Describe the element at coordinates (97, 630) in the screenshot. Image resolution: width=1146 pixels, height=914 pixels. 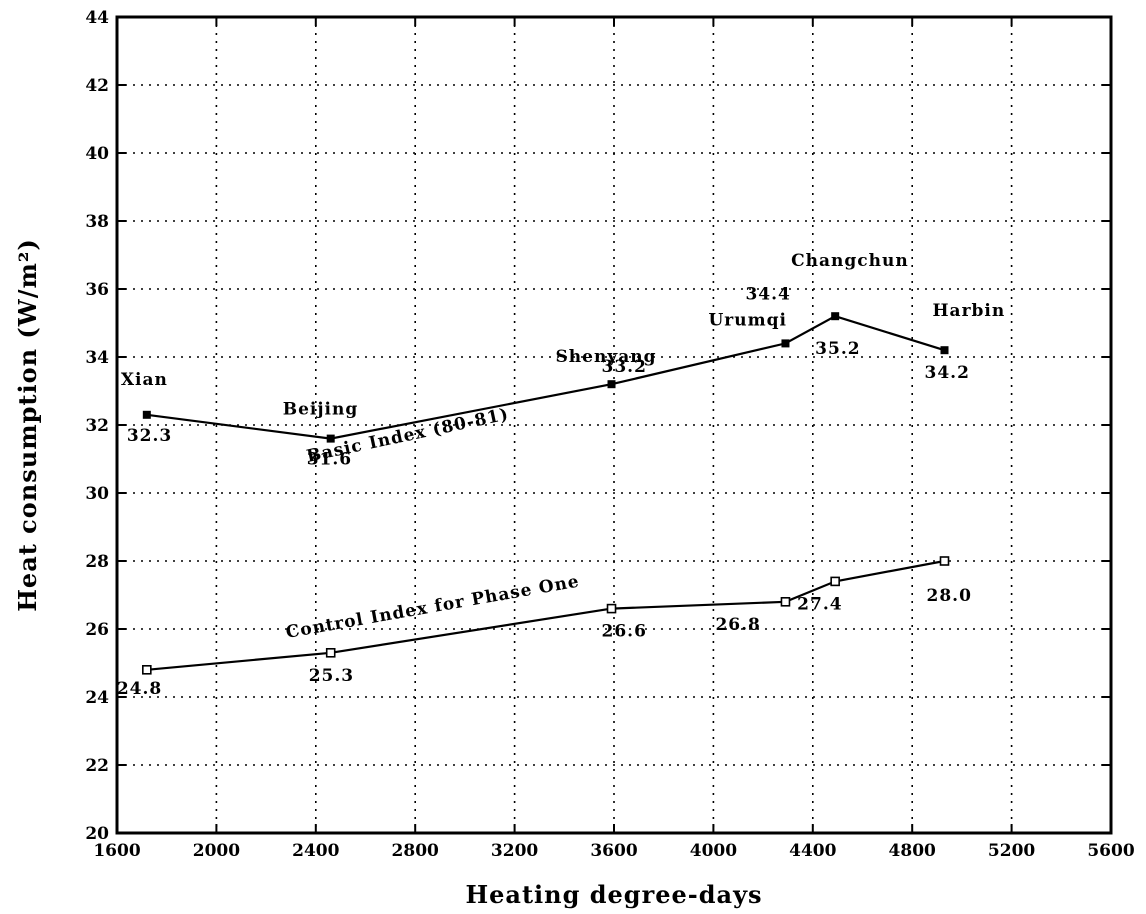
I see `y-tick-label: 26` at that location.